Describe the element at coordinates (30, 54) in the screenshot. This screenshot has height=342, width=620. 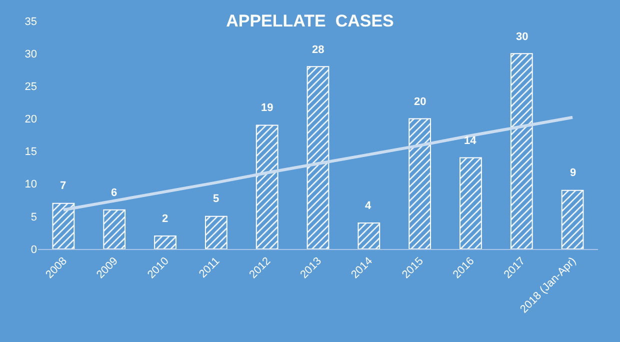
I see `y-tick-label: 30` at that location.